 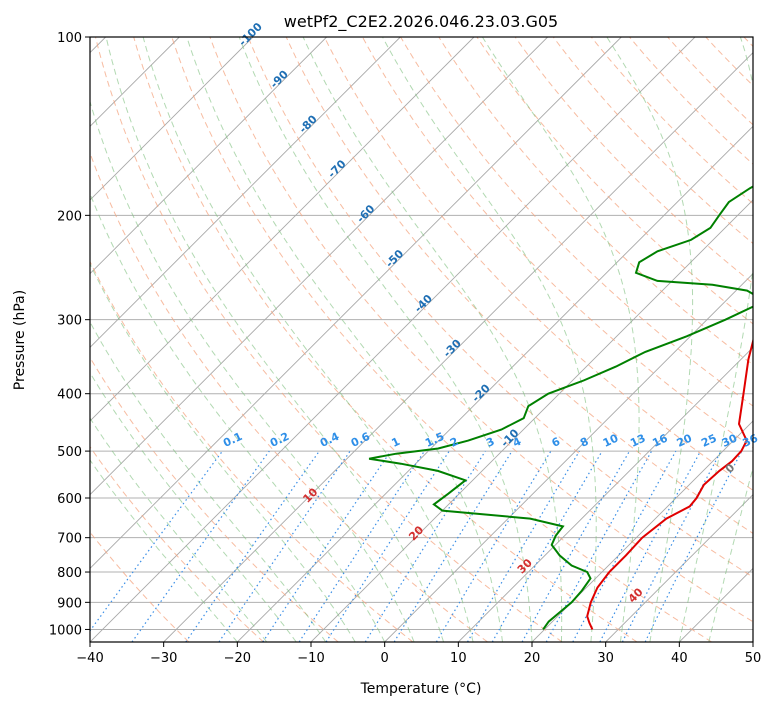 I want to click on chart-title: wetPf2_C2E2.2026.046.23.03.G05, so click(x=421, y=22).